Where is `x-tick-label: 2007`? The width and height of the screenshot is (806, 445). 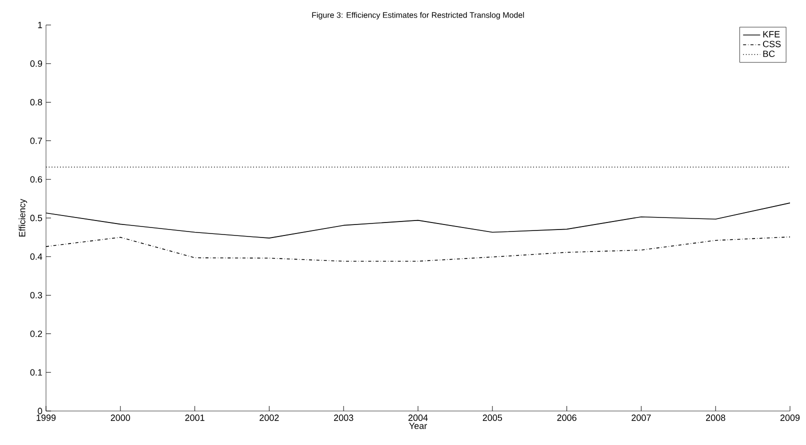
x-tick-label: 2007 is located at coordinates (641, 417).